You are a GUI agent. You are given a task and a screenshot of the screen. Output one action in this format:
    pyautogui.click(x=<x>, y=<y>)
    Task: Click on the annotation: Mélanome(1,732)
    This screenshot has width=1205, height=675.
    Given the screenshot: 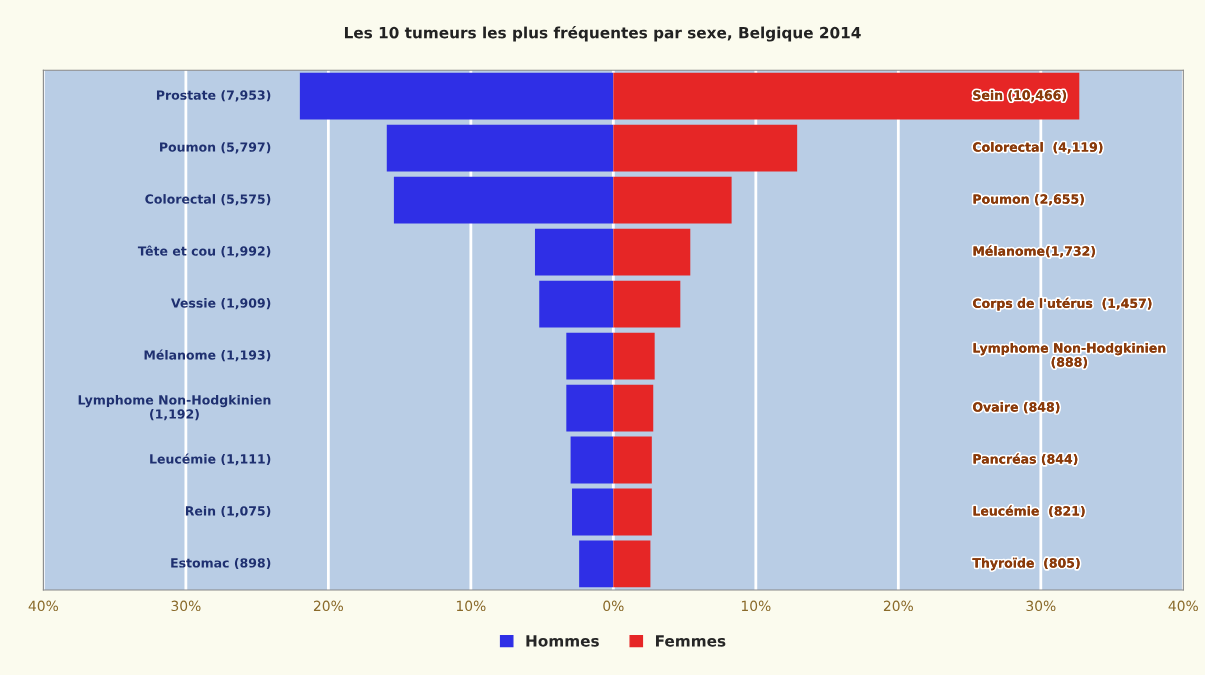 What is the action you would take?
    pyautogui.click(x=1034, y=251)
    